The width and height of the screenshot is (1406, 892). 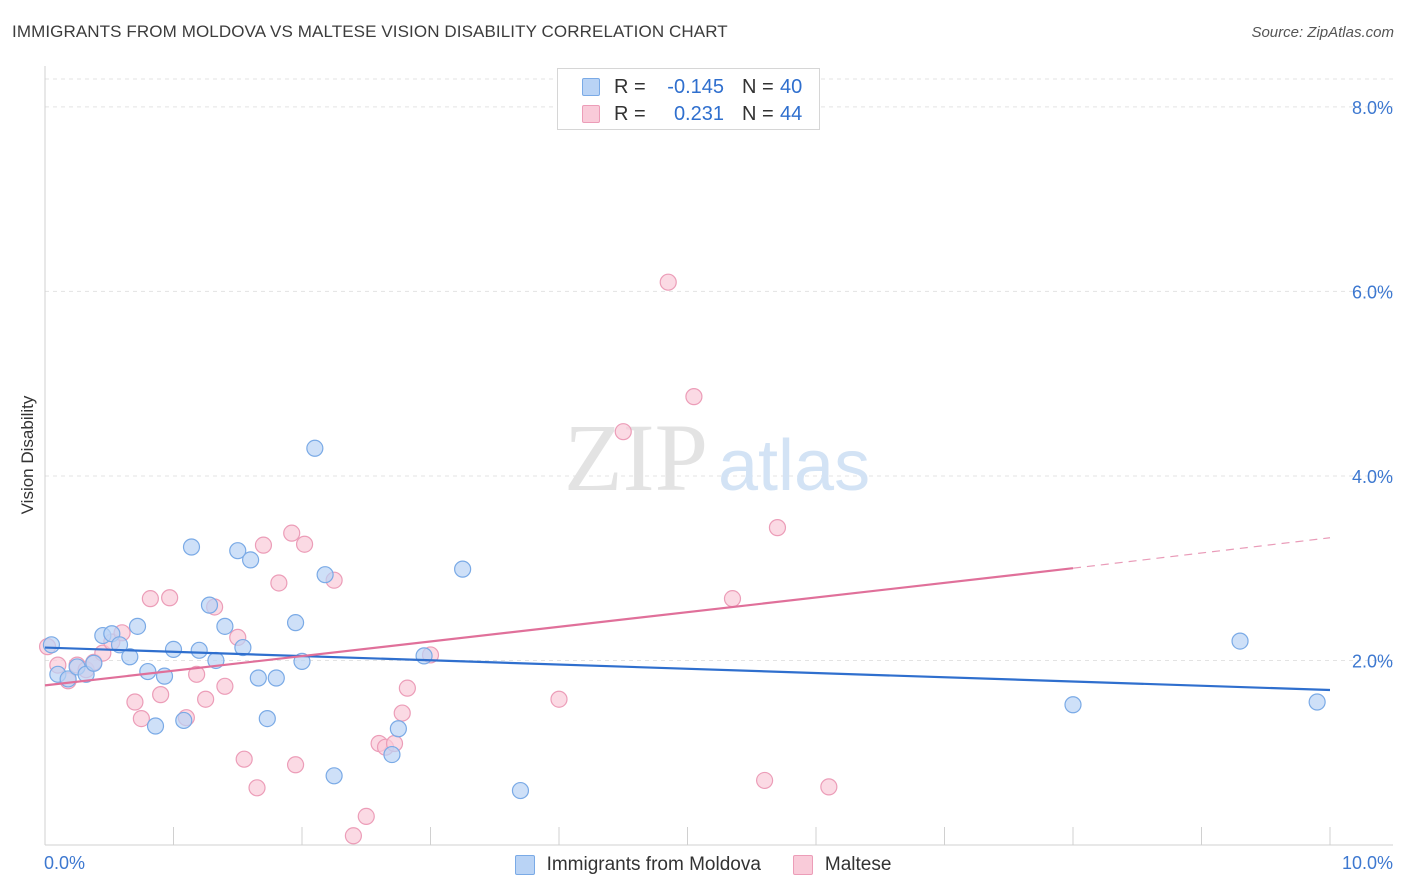 I want to click on legend-row-maltese: R = 0.231 N = 44, so click(x=692, y=114).